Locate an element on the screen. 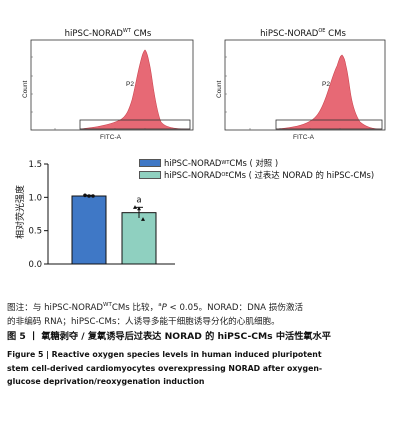 This screenshot has width=413, height=421. y-axis-label: 相对荧光强度 is located at coordinates (20, 212).